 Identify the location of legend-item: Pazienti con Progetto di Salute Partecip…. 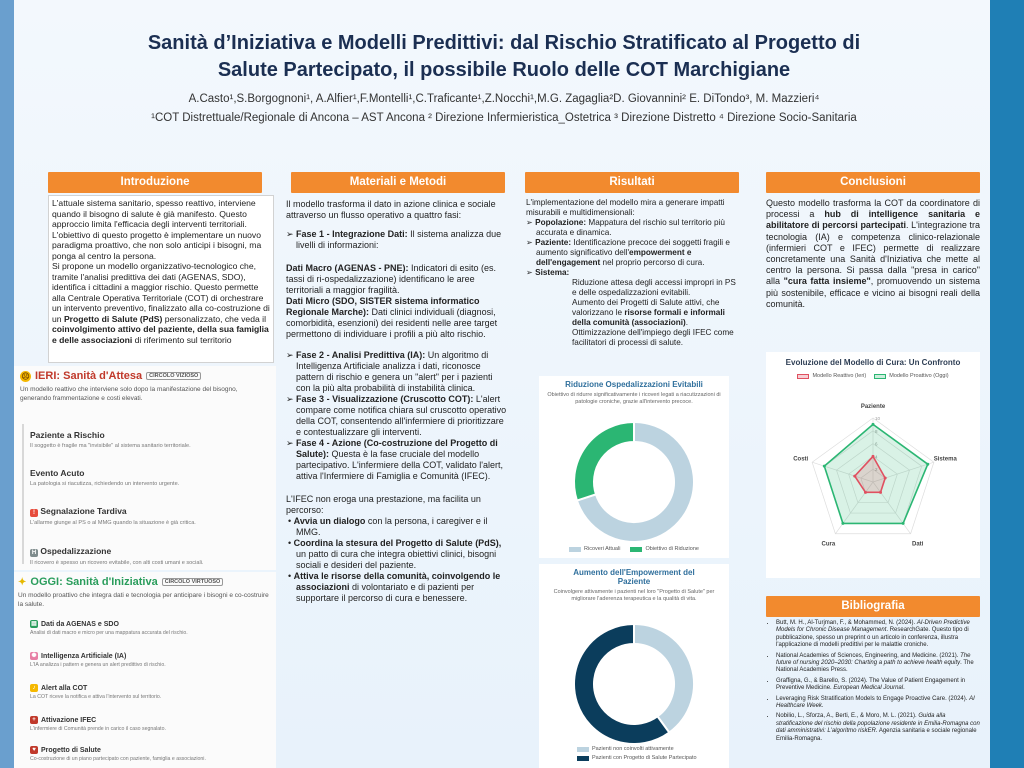
(637, 758).